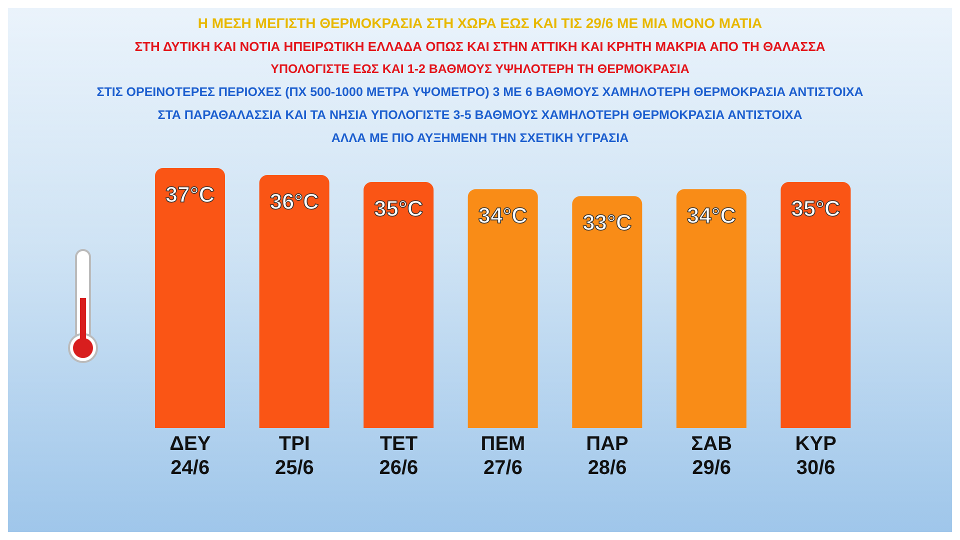  I want to click on data-label: 37°C, so click(190, 194).